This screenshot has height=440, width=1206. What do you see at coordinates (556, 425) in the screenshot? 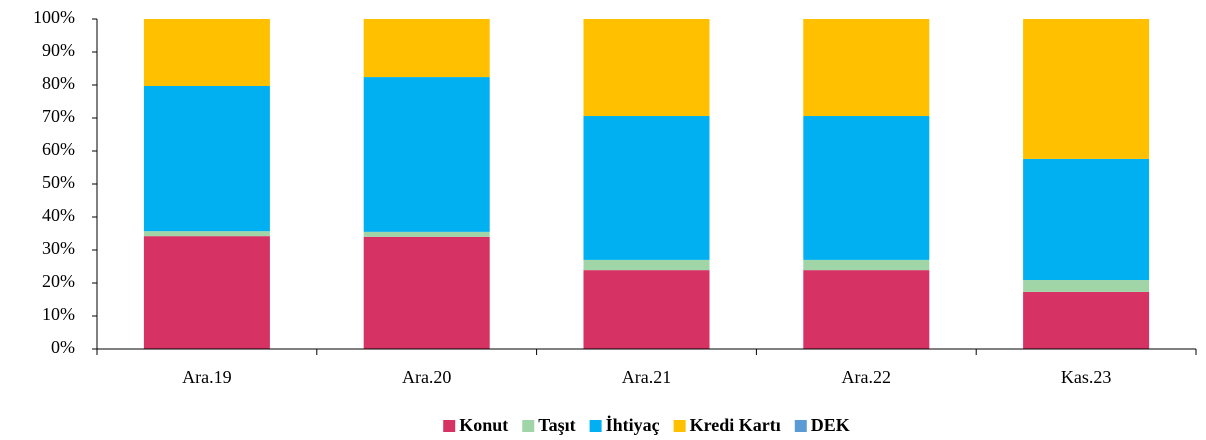
I see `legend-label: Taşıt` at bounding box center [556, 425].